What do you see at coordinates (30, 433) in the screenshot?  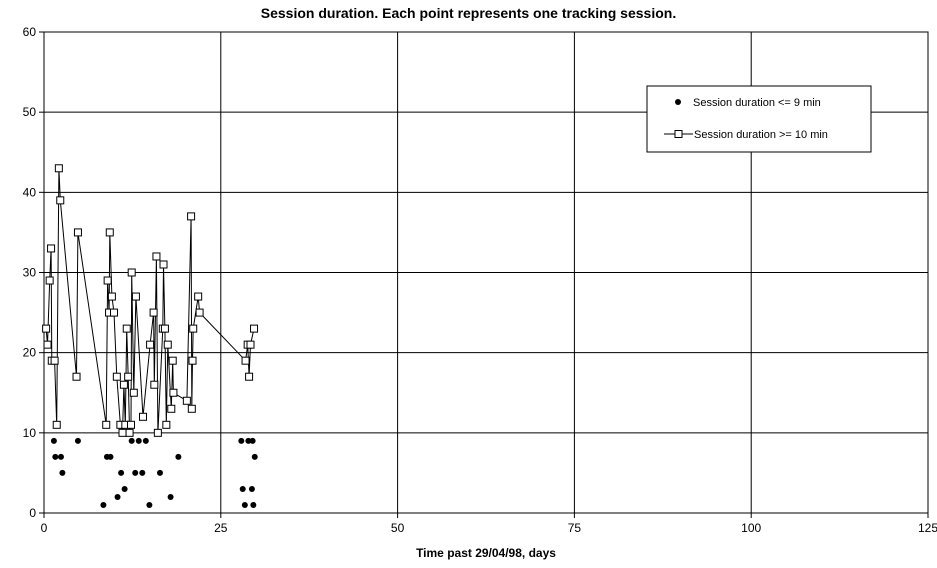 I see `y-tick-label: 10` at bounding box center [30, 433].